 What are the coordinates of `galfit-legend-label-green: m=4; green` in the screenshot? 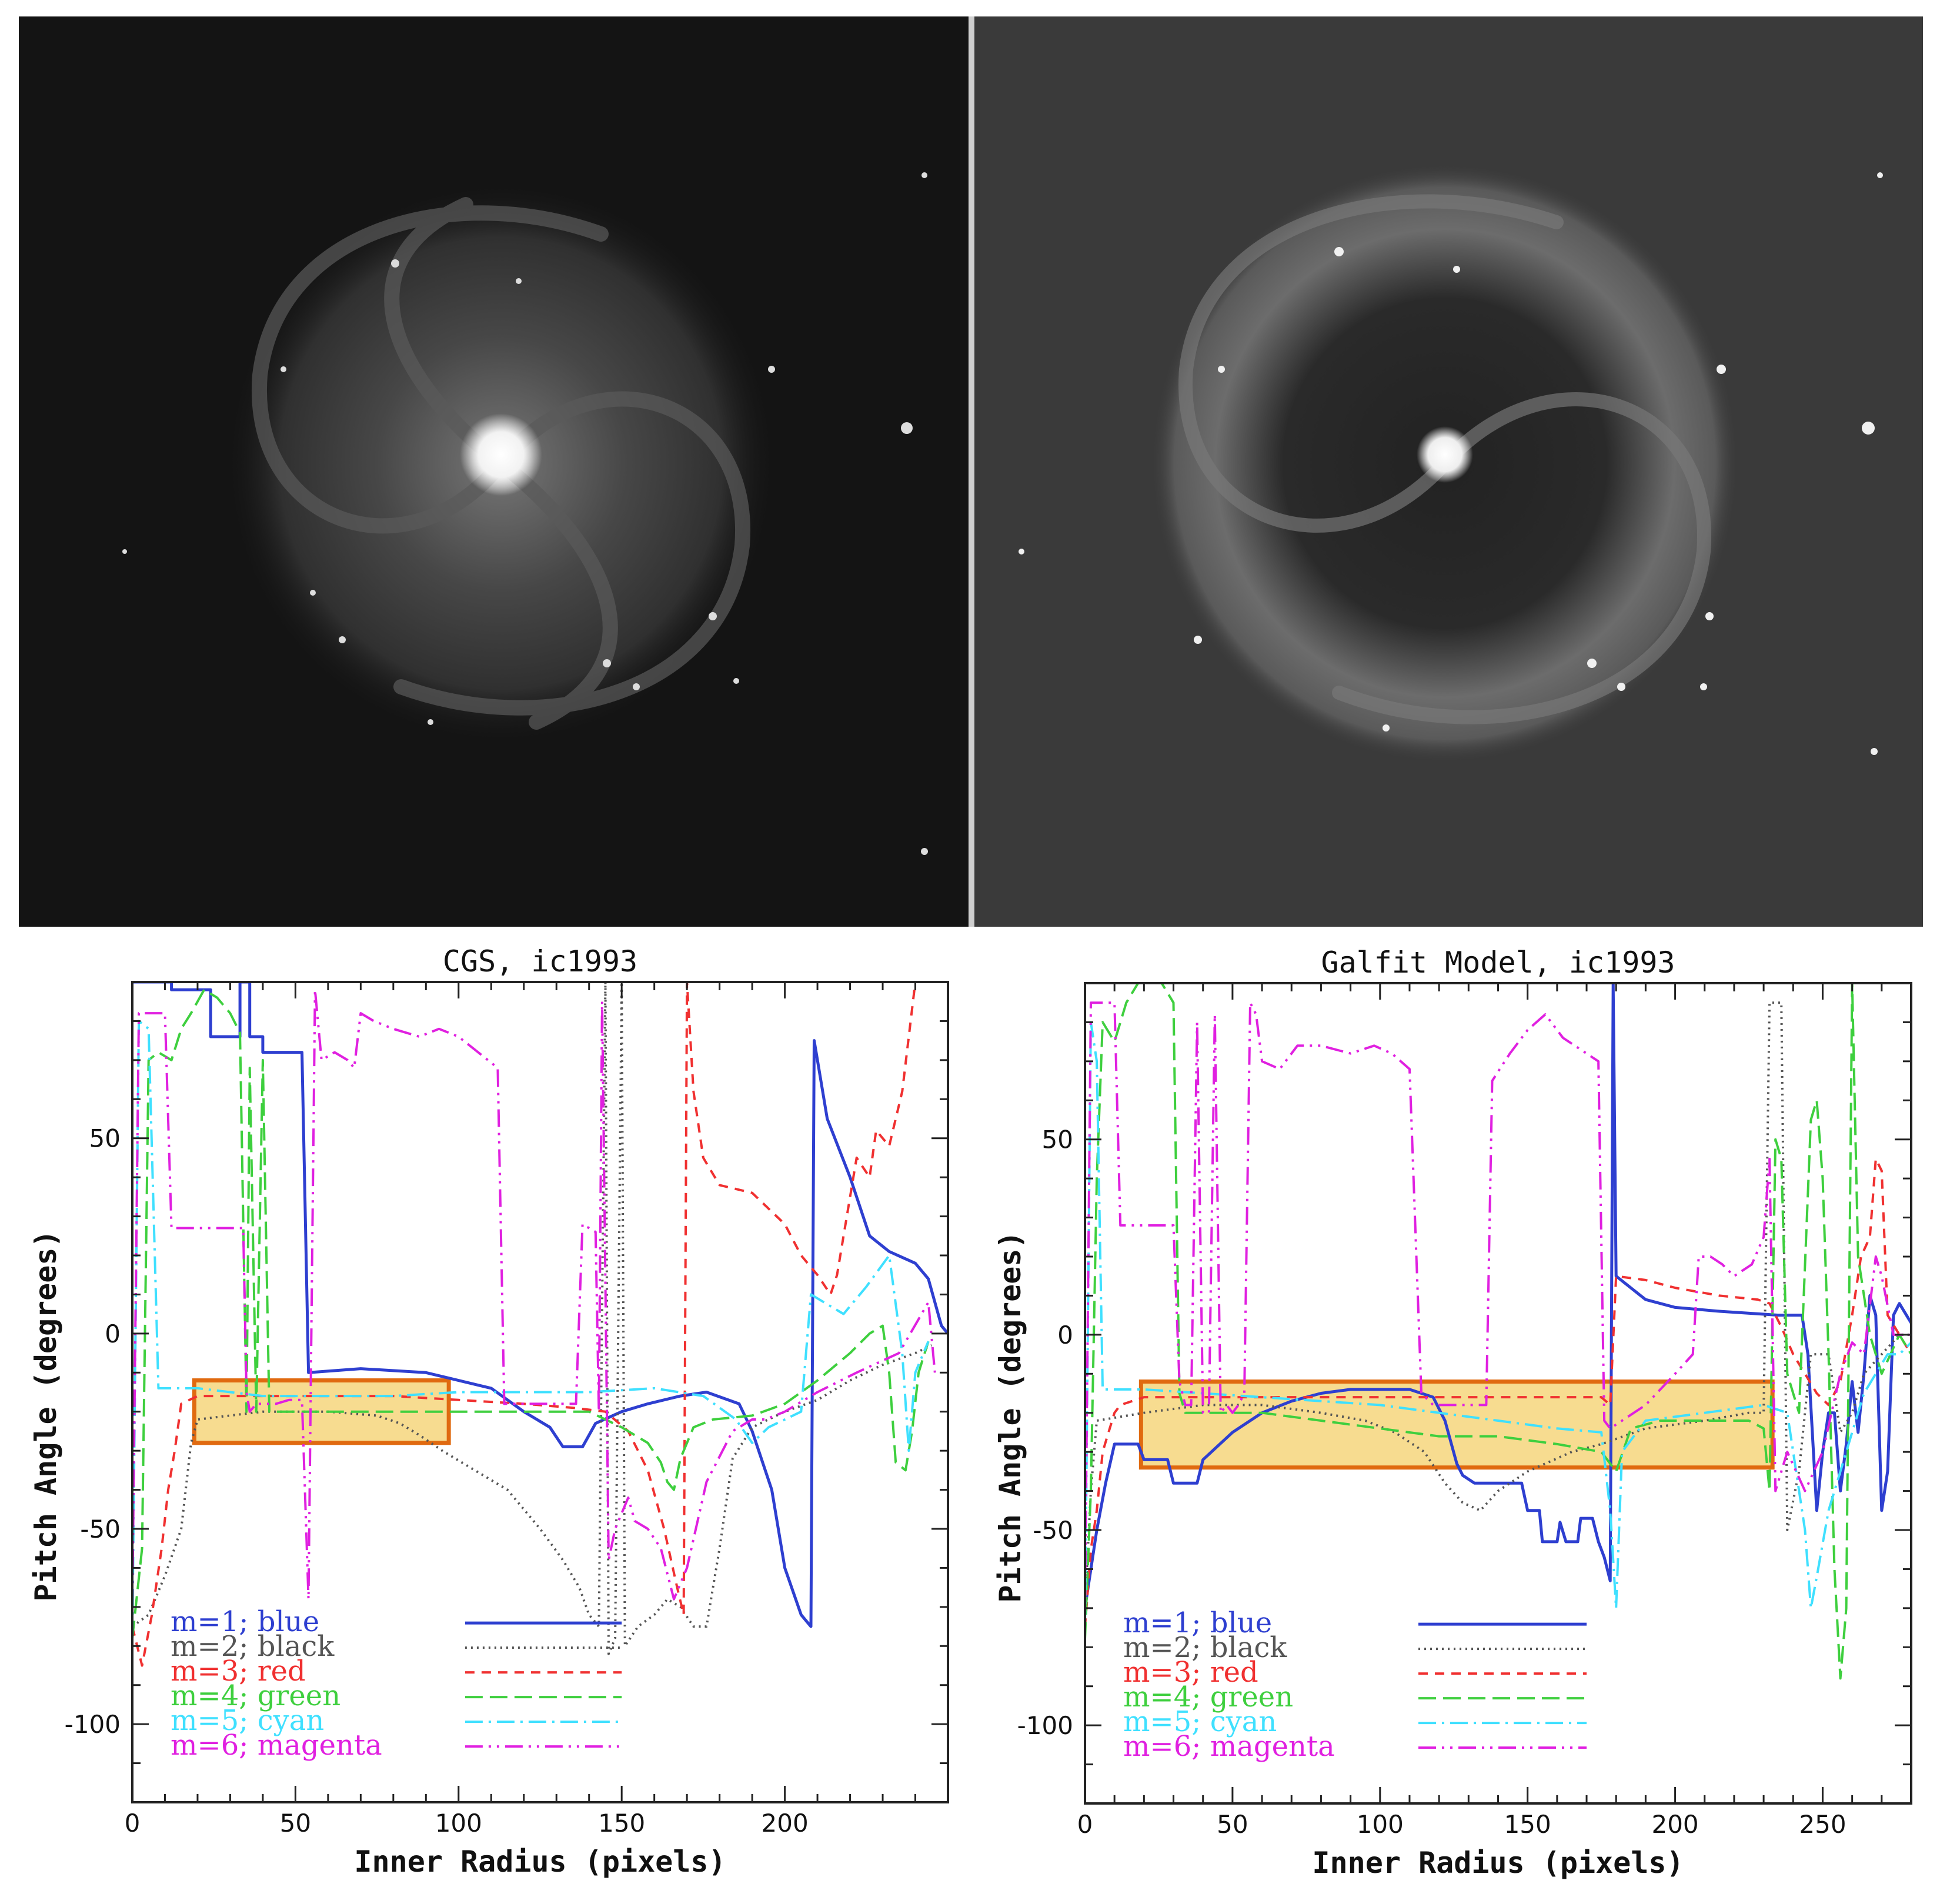 It's located at (1208, 1697).